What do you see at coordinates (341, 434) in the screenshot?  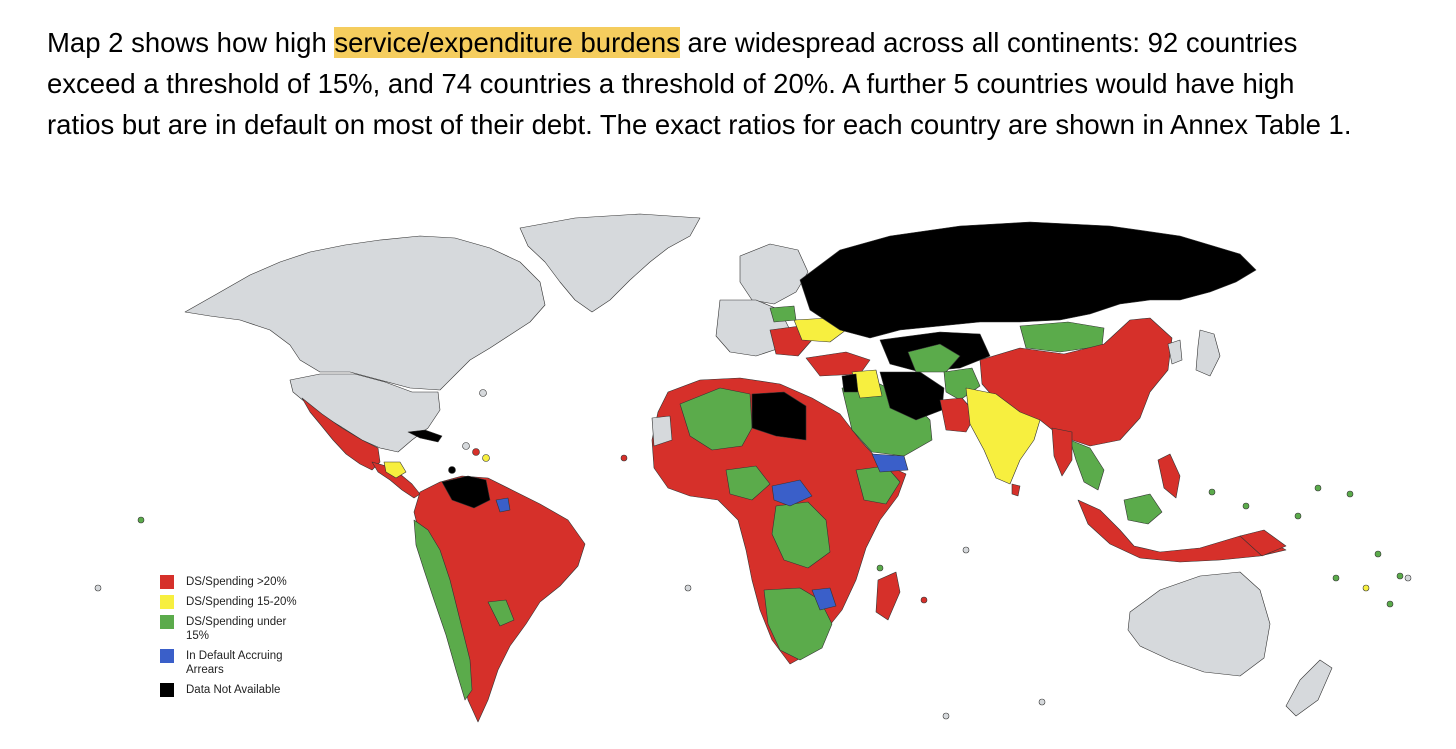 I see `region-mexico` at bounding box center [341, 434].